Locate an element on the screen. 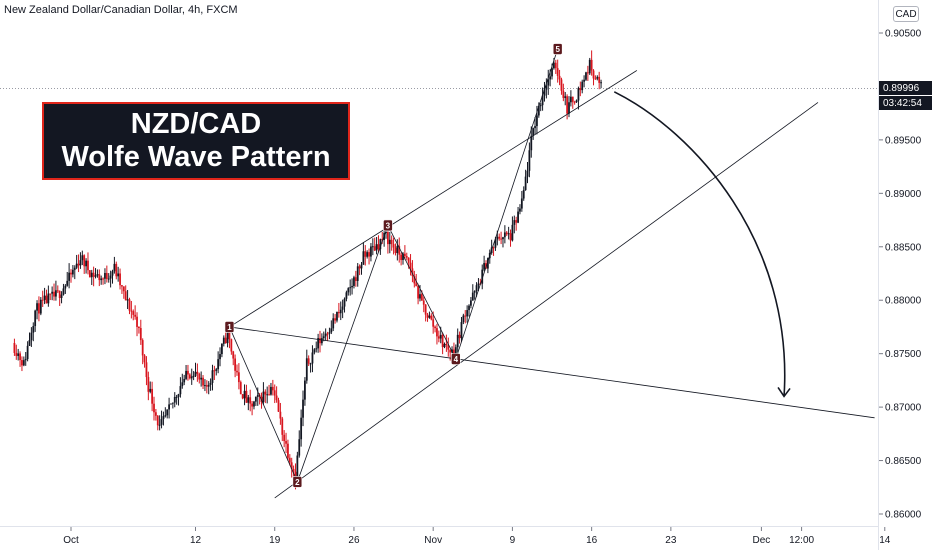 The width and height of the screenshot is (932, 550). wave-leg-line is located at coordinates (422, 292).